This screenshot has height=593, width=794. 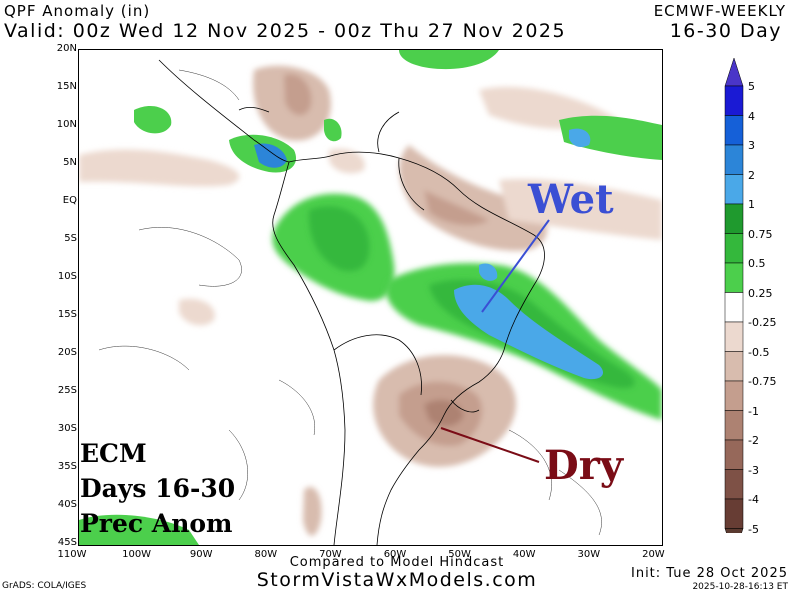 I want to click on wet-pointer-line, so click(x=515, y=266).